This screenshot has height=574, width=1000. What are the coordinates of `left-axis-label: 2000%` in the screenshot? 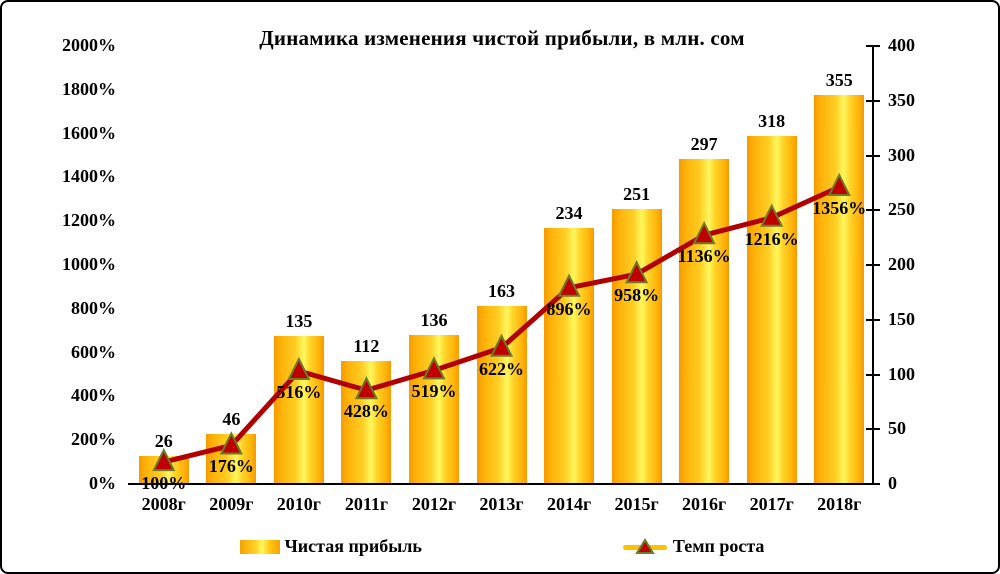 It's located at (89, 45).